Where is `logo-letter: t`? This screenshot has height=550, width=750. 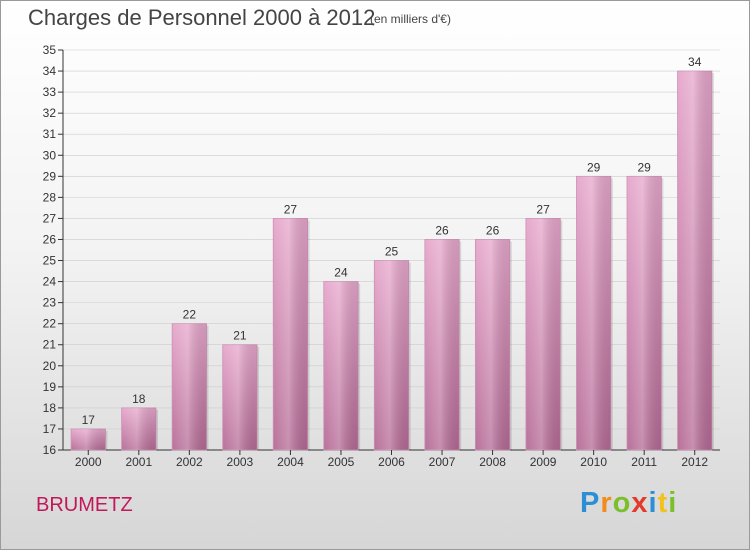 logo-letter: t is located at coordinates (663, 503).